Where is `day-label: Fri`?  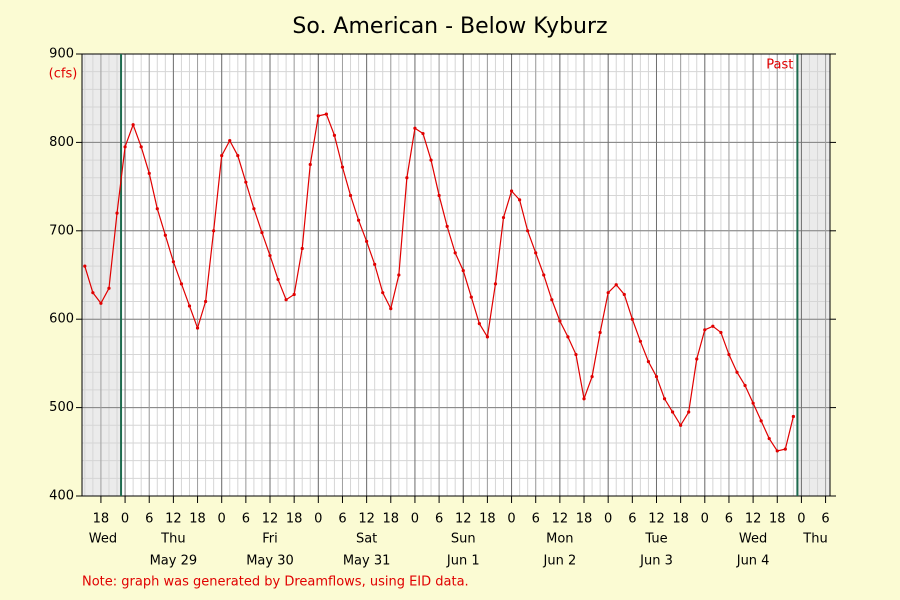
day-label: Fri is located at coordinates (270, 539).